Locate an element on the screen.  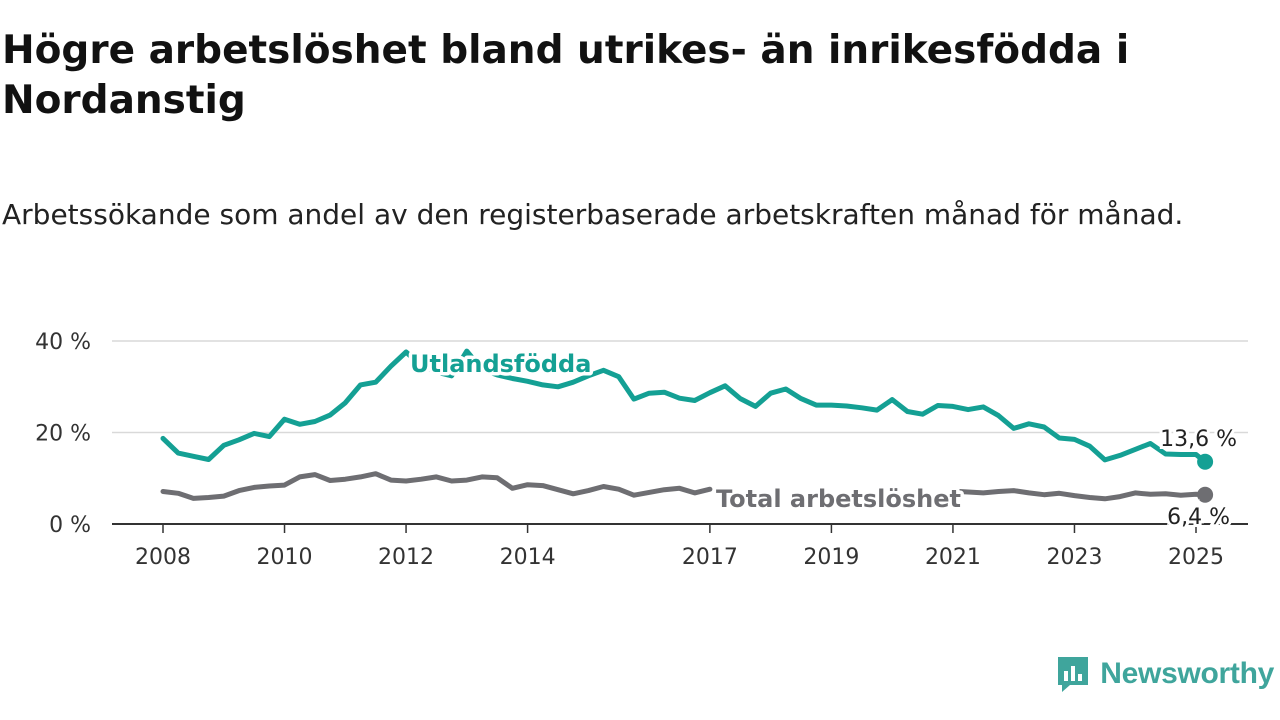
newsworthy-chart-icon is located at coordinates (1073, 674).